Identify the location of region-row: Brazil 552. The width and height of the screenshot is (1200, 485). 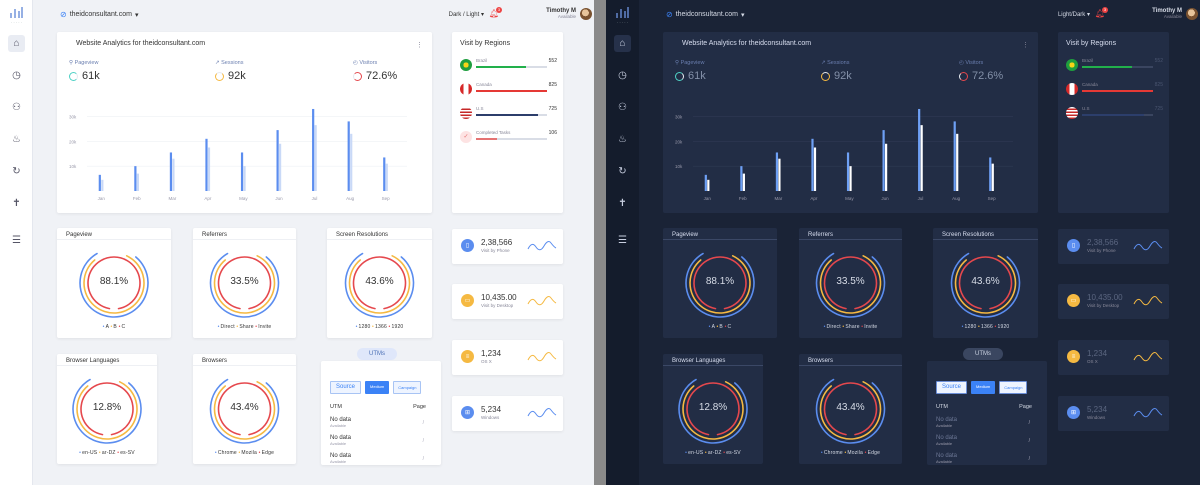
(1114, 65).